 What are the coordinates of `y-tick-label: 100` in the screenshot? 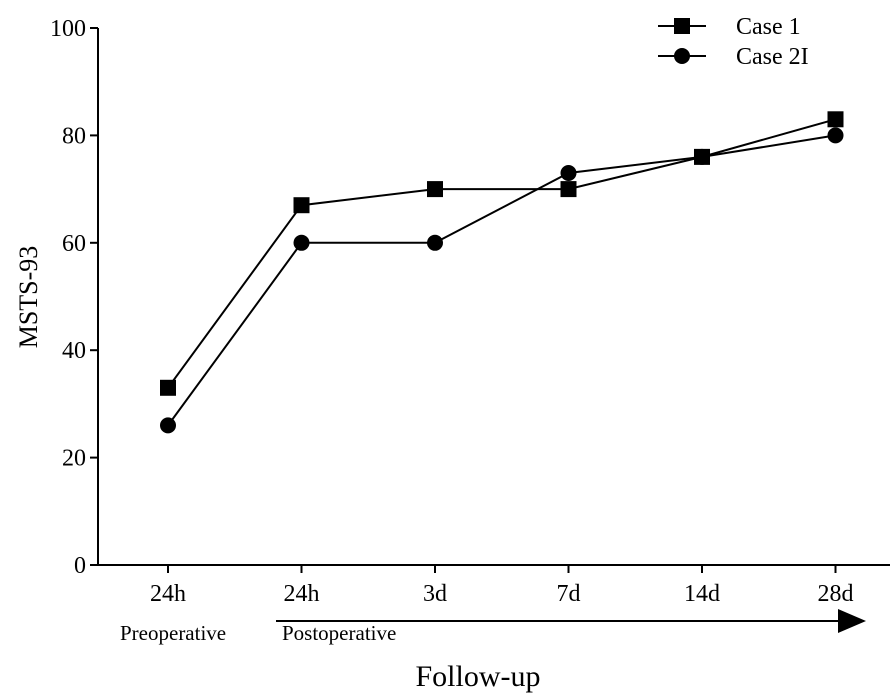 It's located at (68, 29).